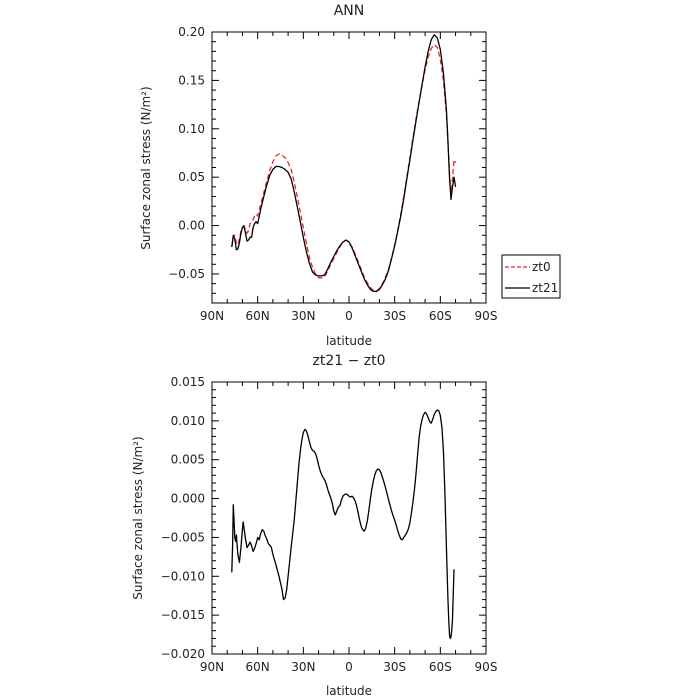 This screenshot has height=700, width=700. I want to click on legend: zt0 zt21, so click(531, 276).